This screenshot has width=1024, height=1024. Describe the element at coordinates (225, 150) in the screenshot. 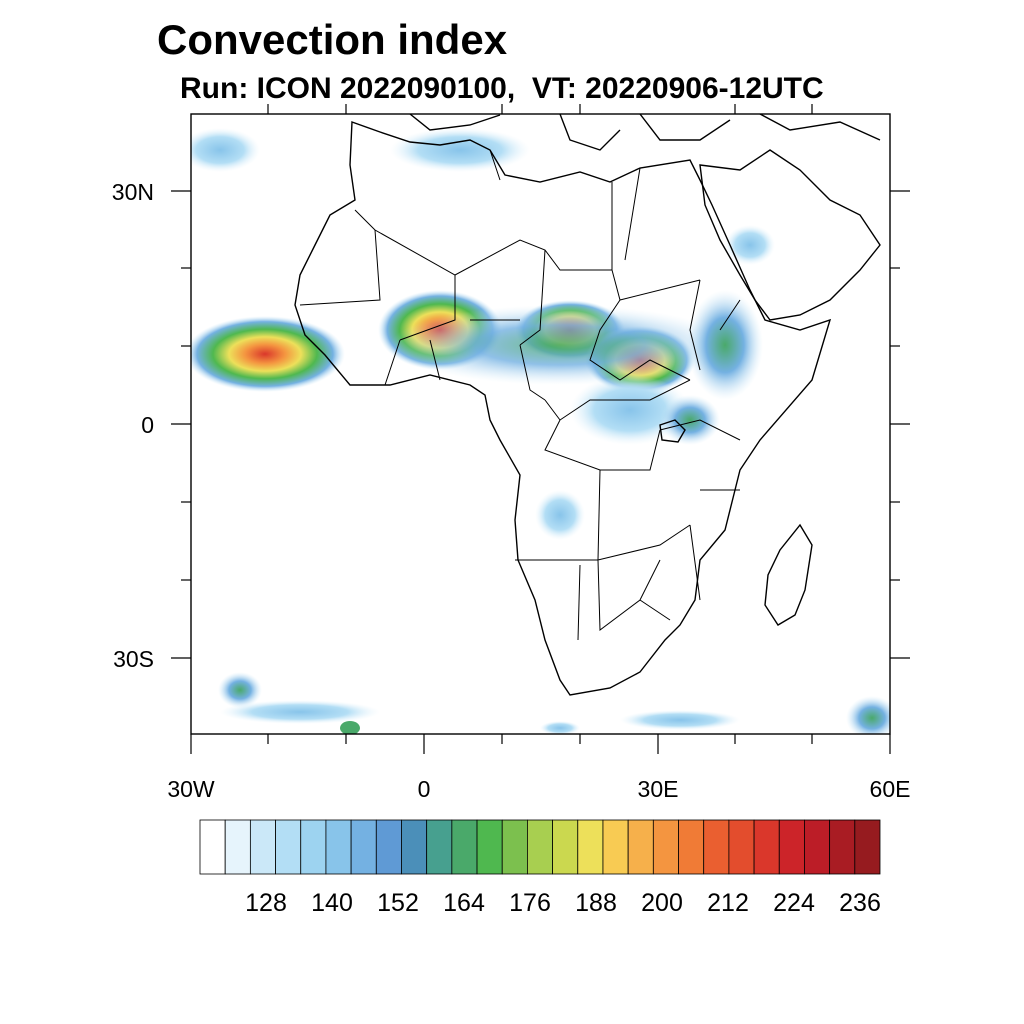

I see `convection-northwest` at that location.